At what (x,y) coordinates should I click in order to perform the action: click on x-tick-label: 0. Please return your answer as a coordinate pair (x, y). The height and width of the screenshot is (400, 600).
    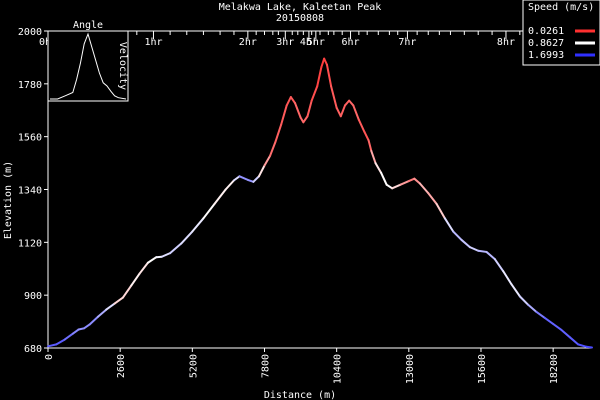
    Looking at the image, I should click on (49, 357).